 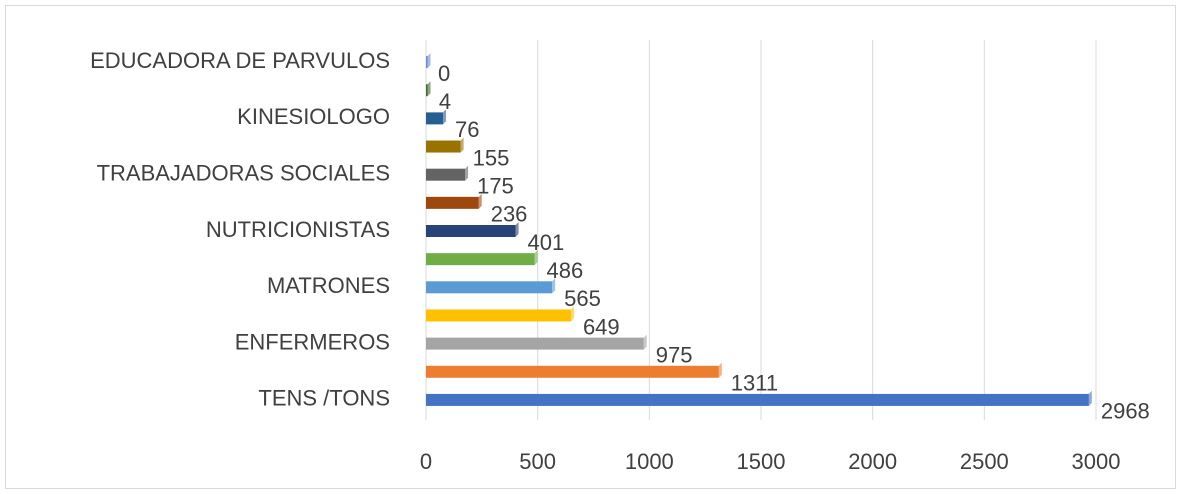 What do you see at coordinates (491, 157) in the screenshot?
I see `data-label: 155` at bounding box center [491, 157].